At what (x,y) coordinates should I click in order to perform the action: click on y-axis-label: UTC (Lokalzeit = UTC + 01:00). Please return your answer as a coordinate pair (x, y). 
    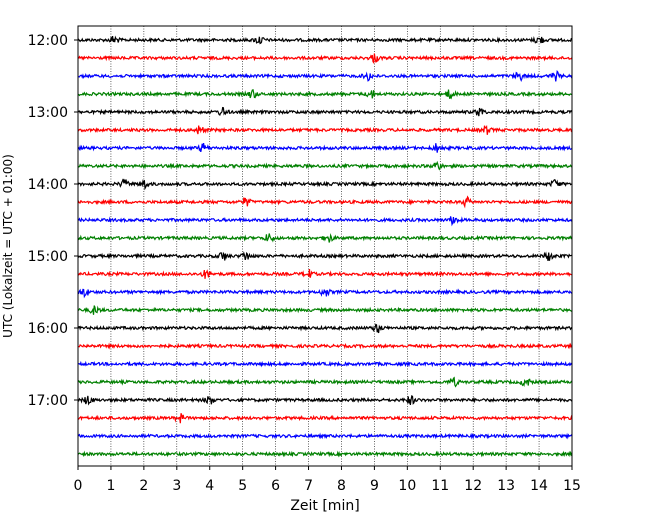
    Looking at the image, I should click on (8, 246).